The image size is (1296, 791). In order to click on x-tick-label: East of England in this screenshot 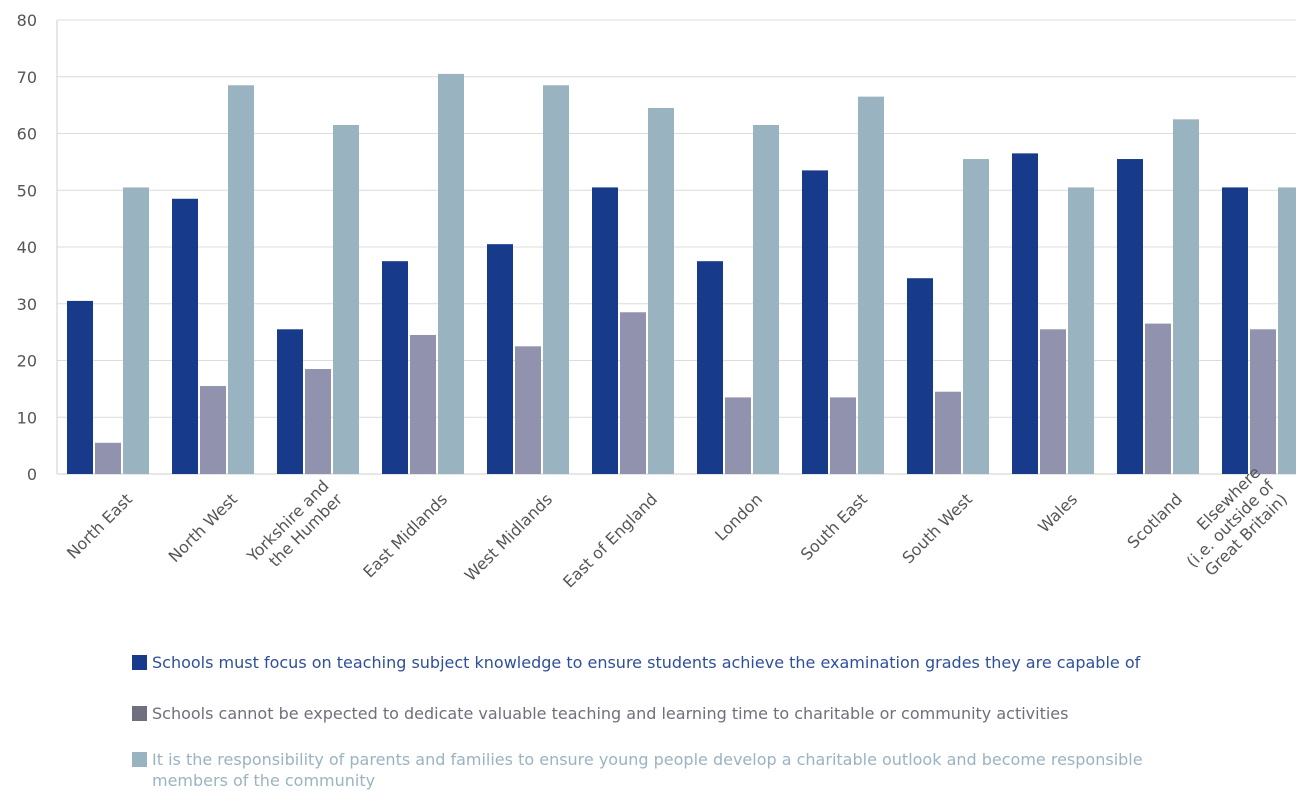, I will do `click(610, 541)`.